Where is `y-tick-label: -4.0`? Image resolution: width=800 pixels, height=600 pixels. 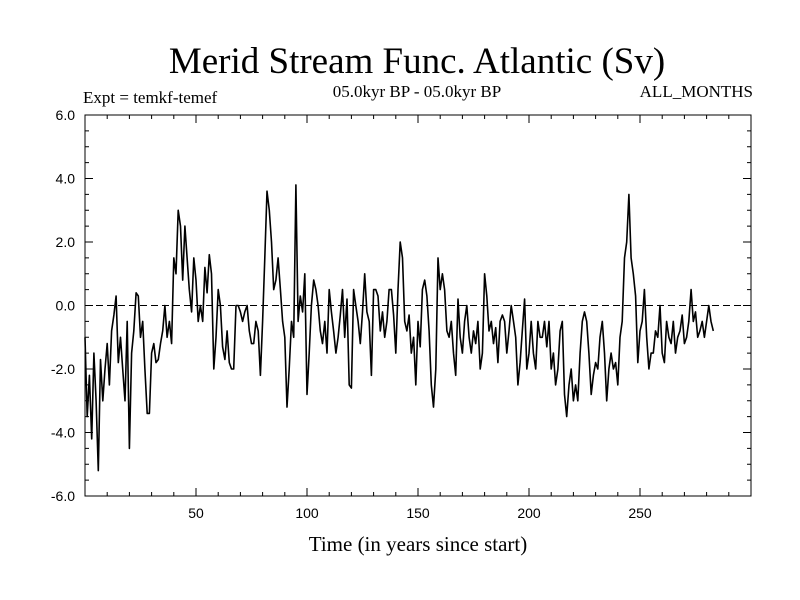
y-tick-label: -4.0 is located at coordinates (63, 433).